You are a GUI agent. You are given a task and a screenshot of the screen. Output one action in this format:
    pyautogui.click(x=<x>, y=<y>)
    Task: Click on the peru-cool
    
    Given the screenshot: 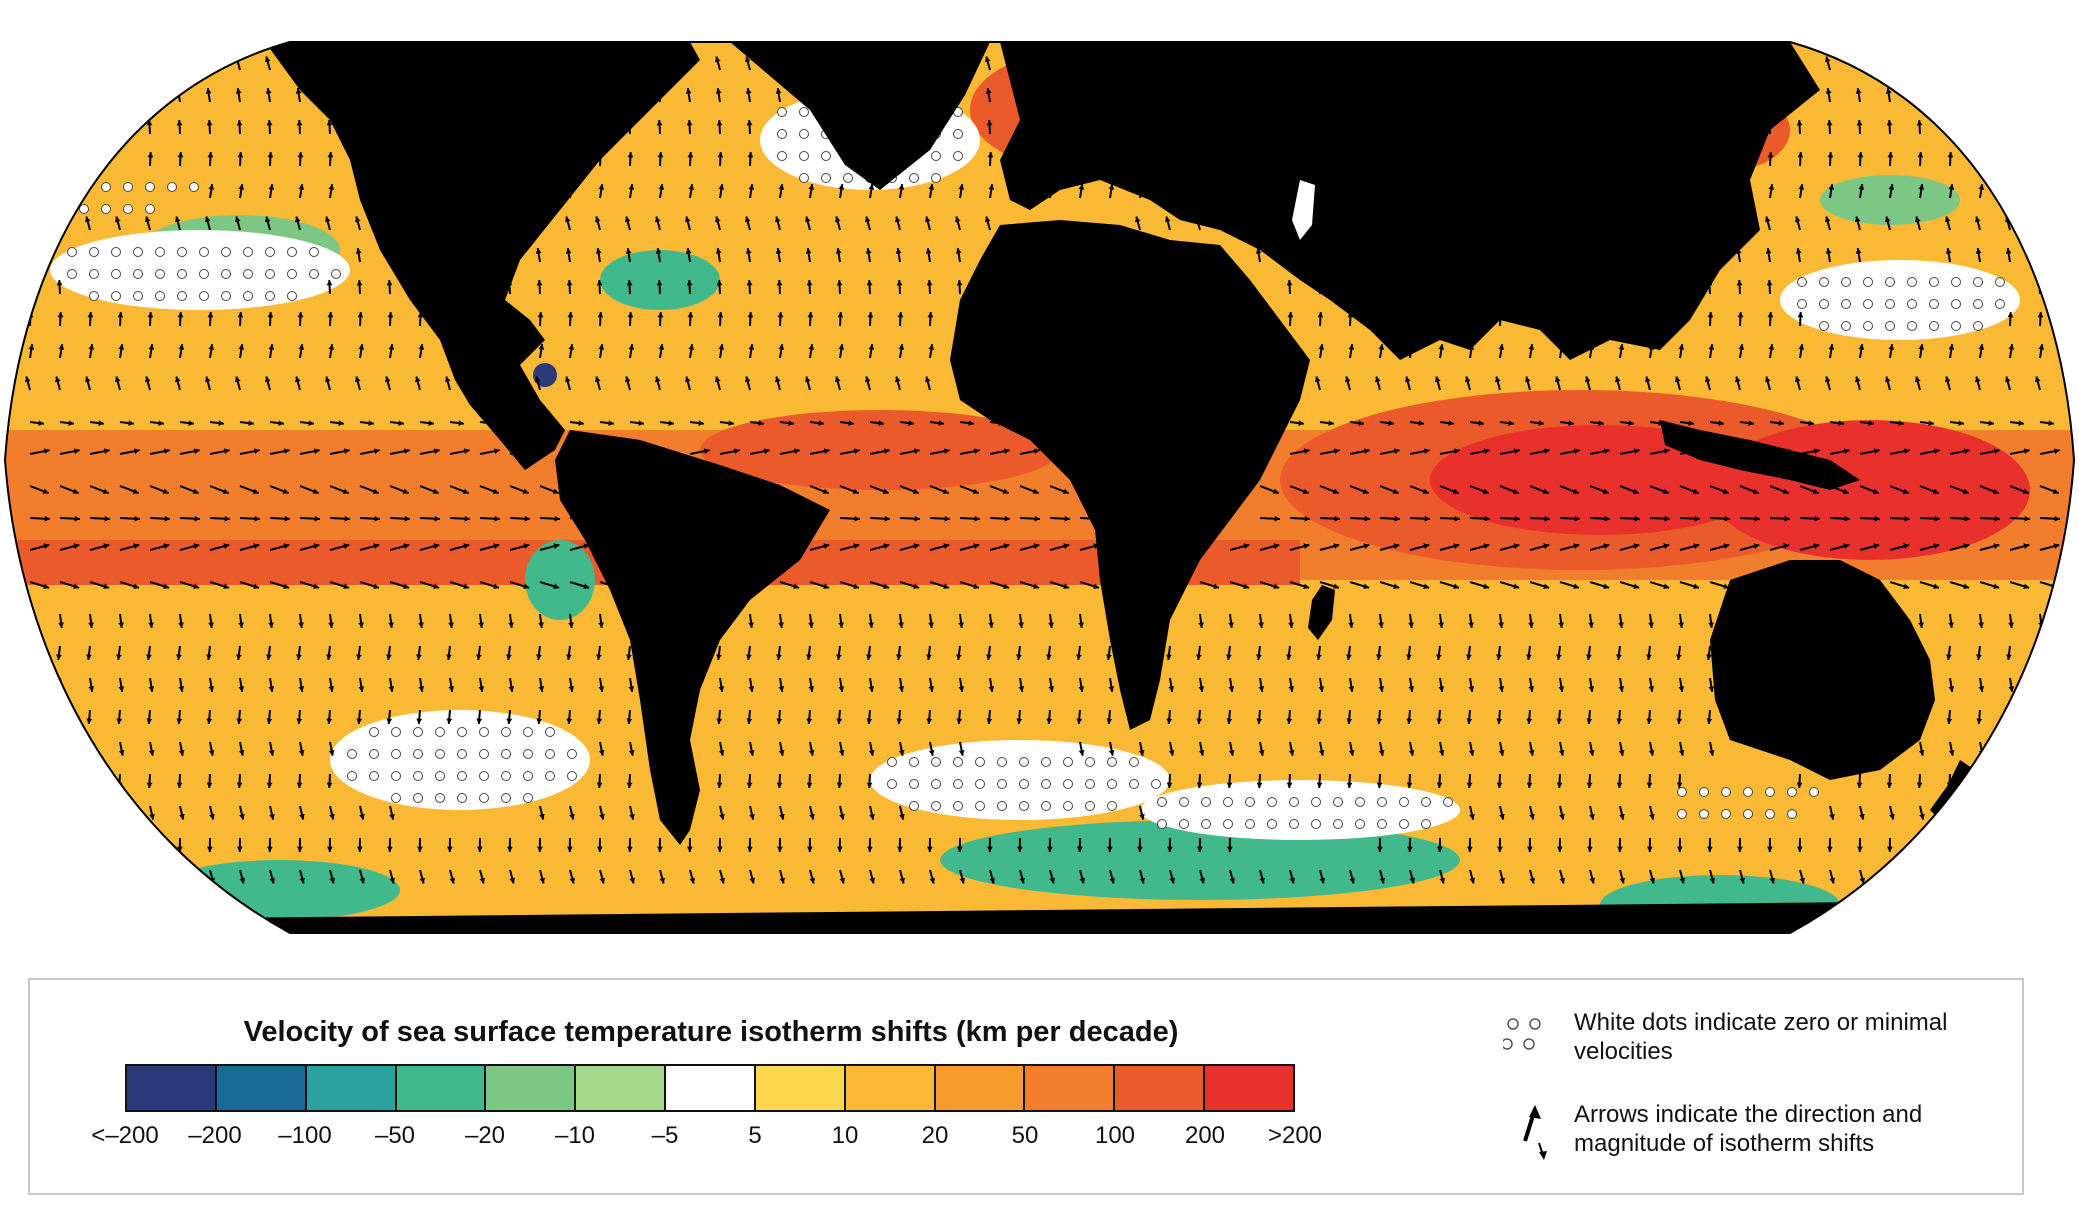 What is the action you would take?
    pyautogui.click(x=560, y=580)
    